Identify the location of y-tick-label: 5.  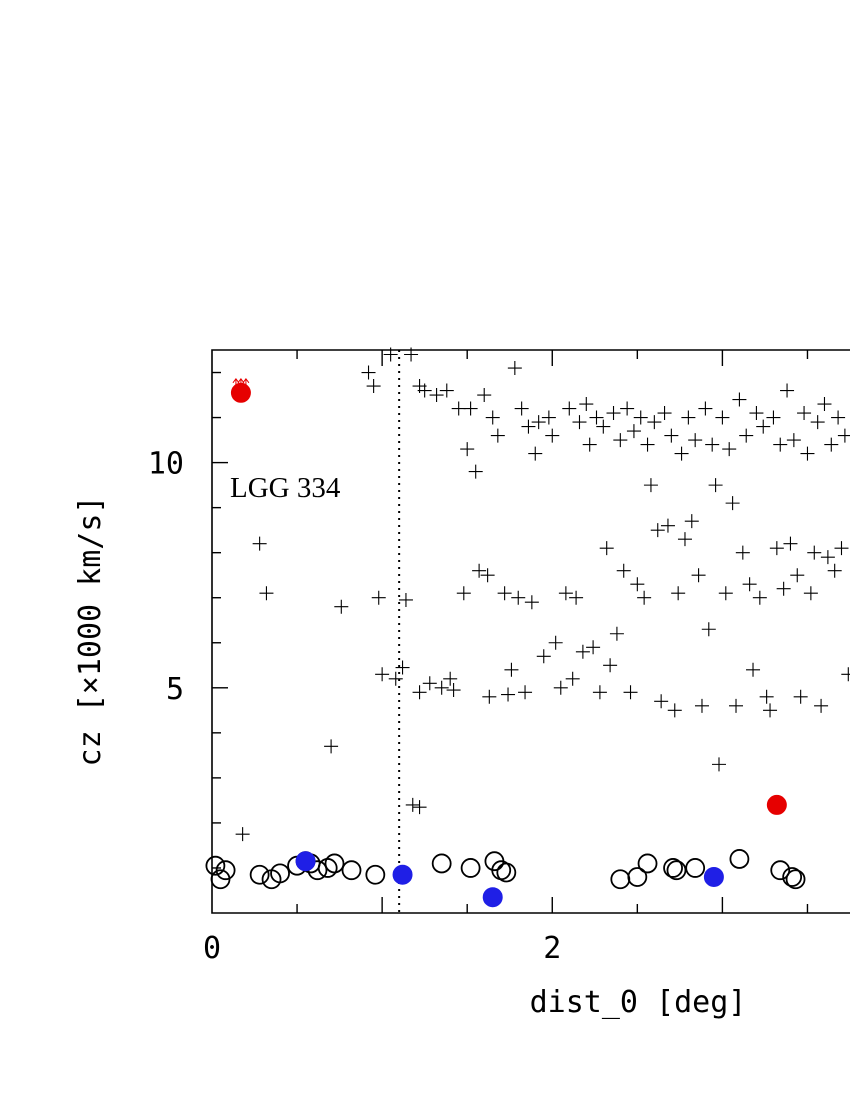
(175, 689).